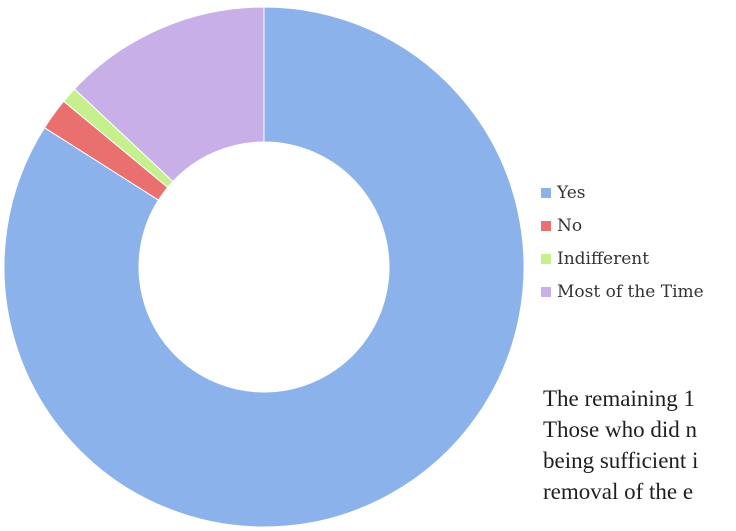 This screenshot has height=531, width=736. What do you see at coordinates (546, 192) in the screenshot?
I see `legend-swatch-yes` at bounding box center [546, 192].